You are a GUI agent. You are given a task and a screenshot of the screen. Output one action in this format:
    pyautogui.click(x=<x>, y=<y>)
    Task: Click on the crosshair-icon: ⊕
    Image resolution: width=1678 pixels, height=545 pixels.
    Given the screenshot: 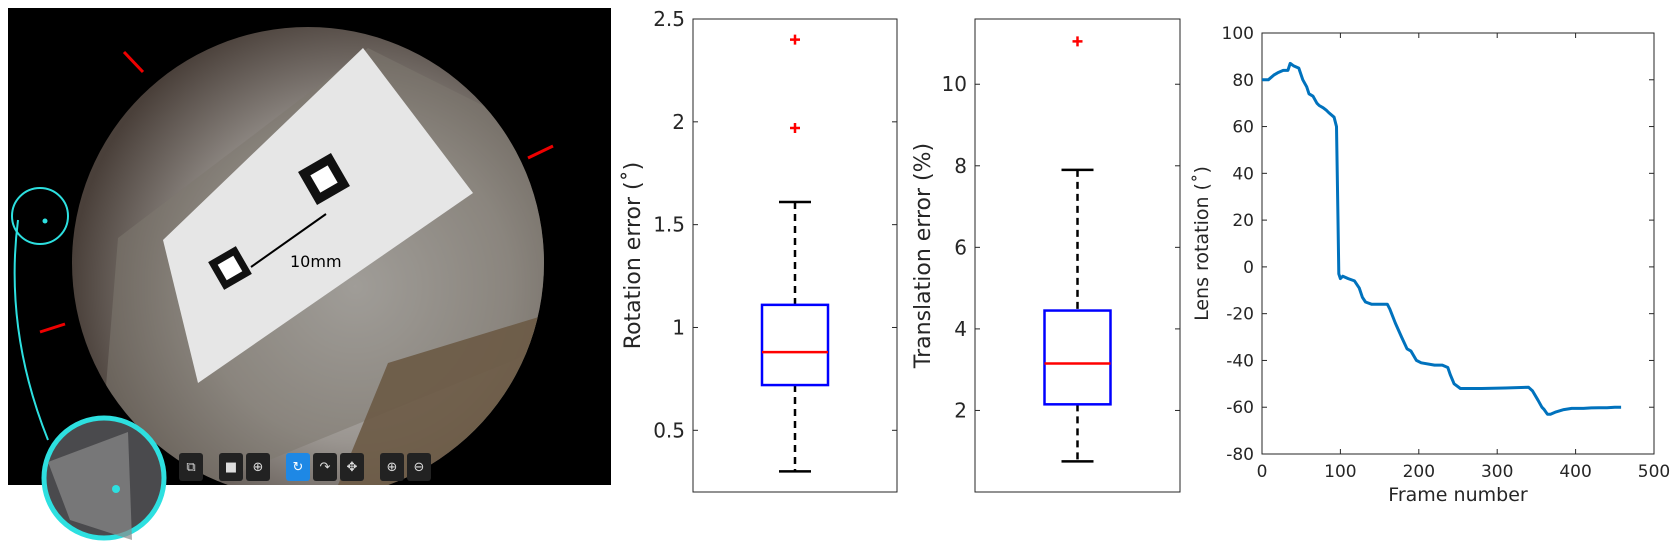 What is the action you would take?
    pyautogui.click(x=258, y=467)
    